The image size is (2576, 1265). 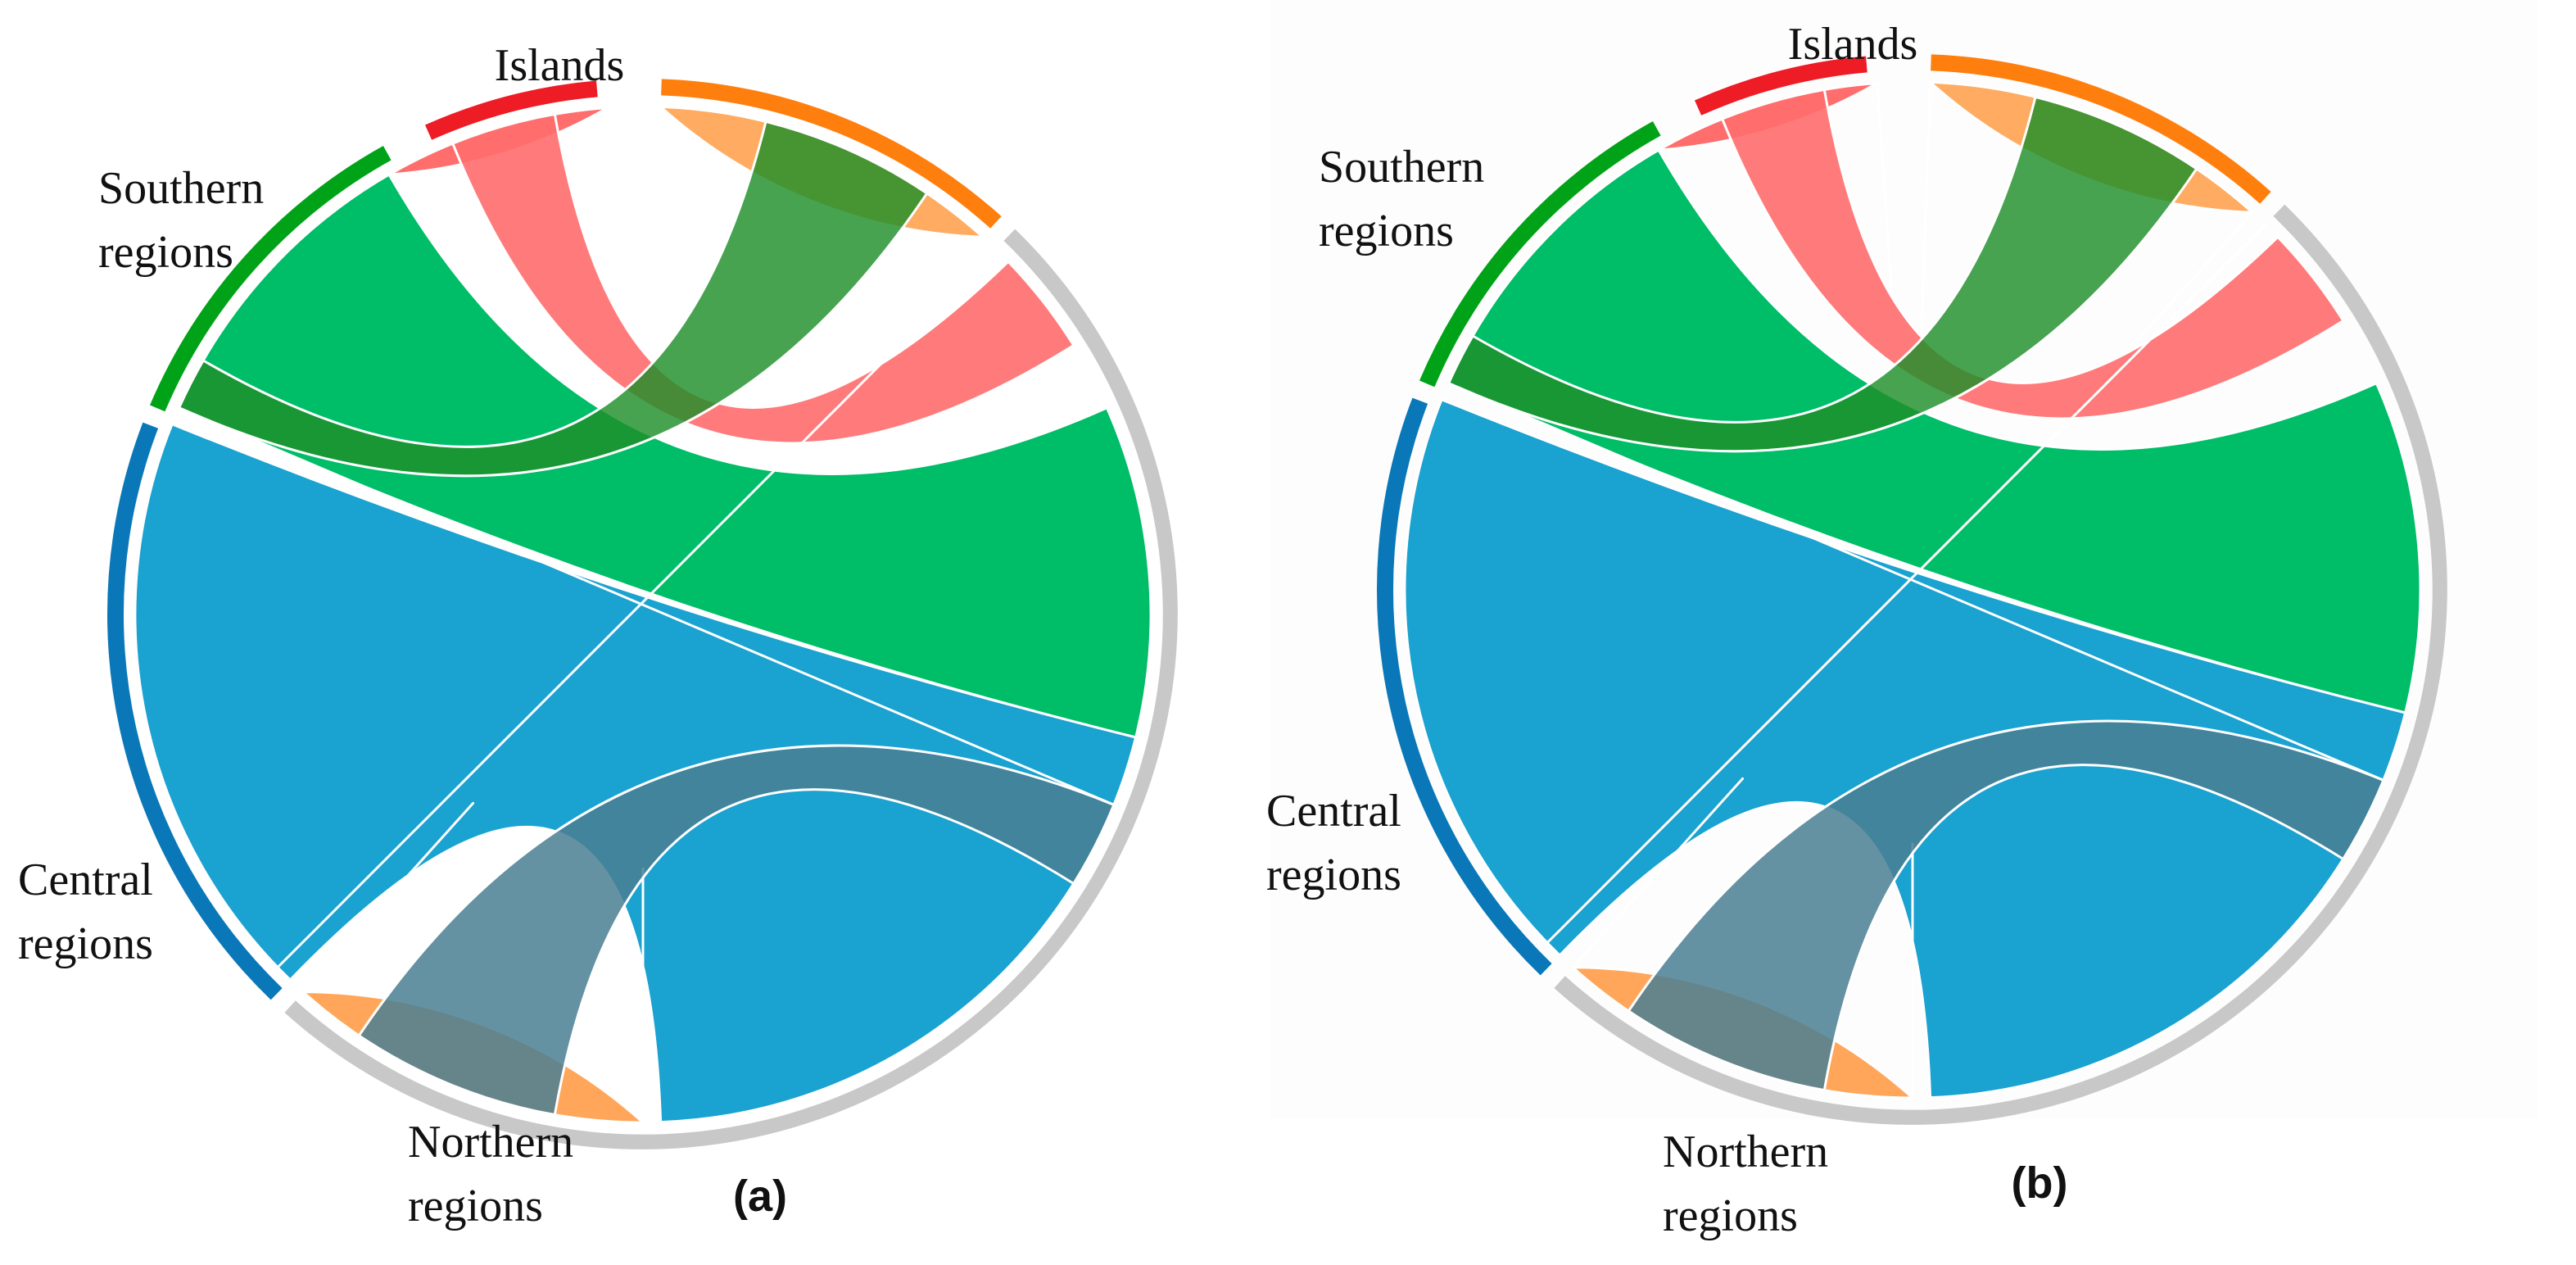 What do you see at coordinates (490, 1142) in the screenshot?
I see `group-label-northern-a-line1: Northern` at bounding box center [490, 1142].